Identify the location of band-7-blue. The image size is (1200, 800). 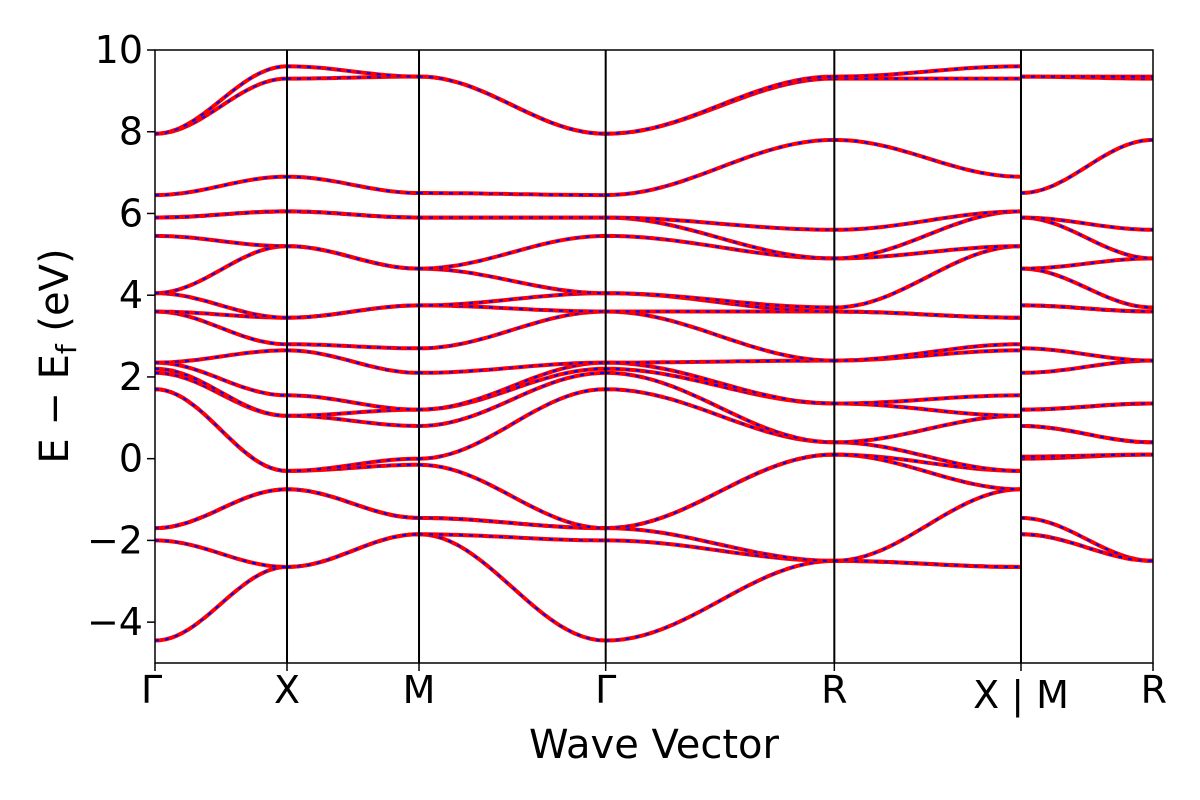
(653, 407).